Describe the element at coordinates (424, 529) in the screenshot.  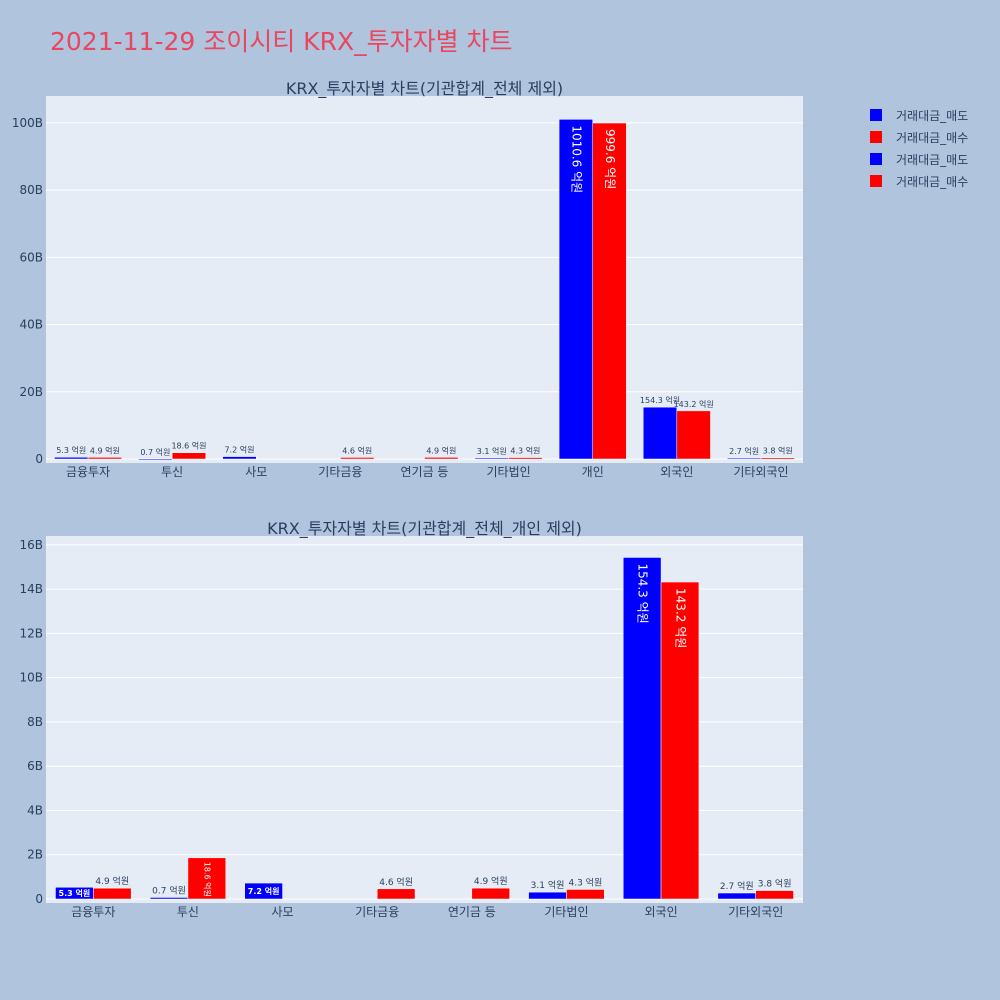
I see `chart-title: KRX_투자자별 차트(기관합계_전체_개인 제외)` at that location.